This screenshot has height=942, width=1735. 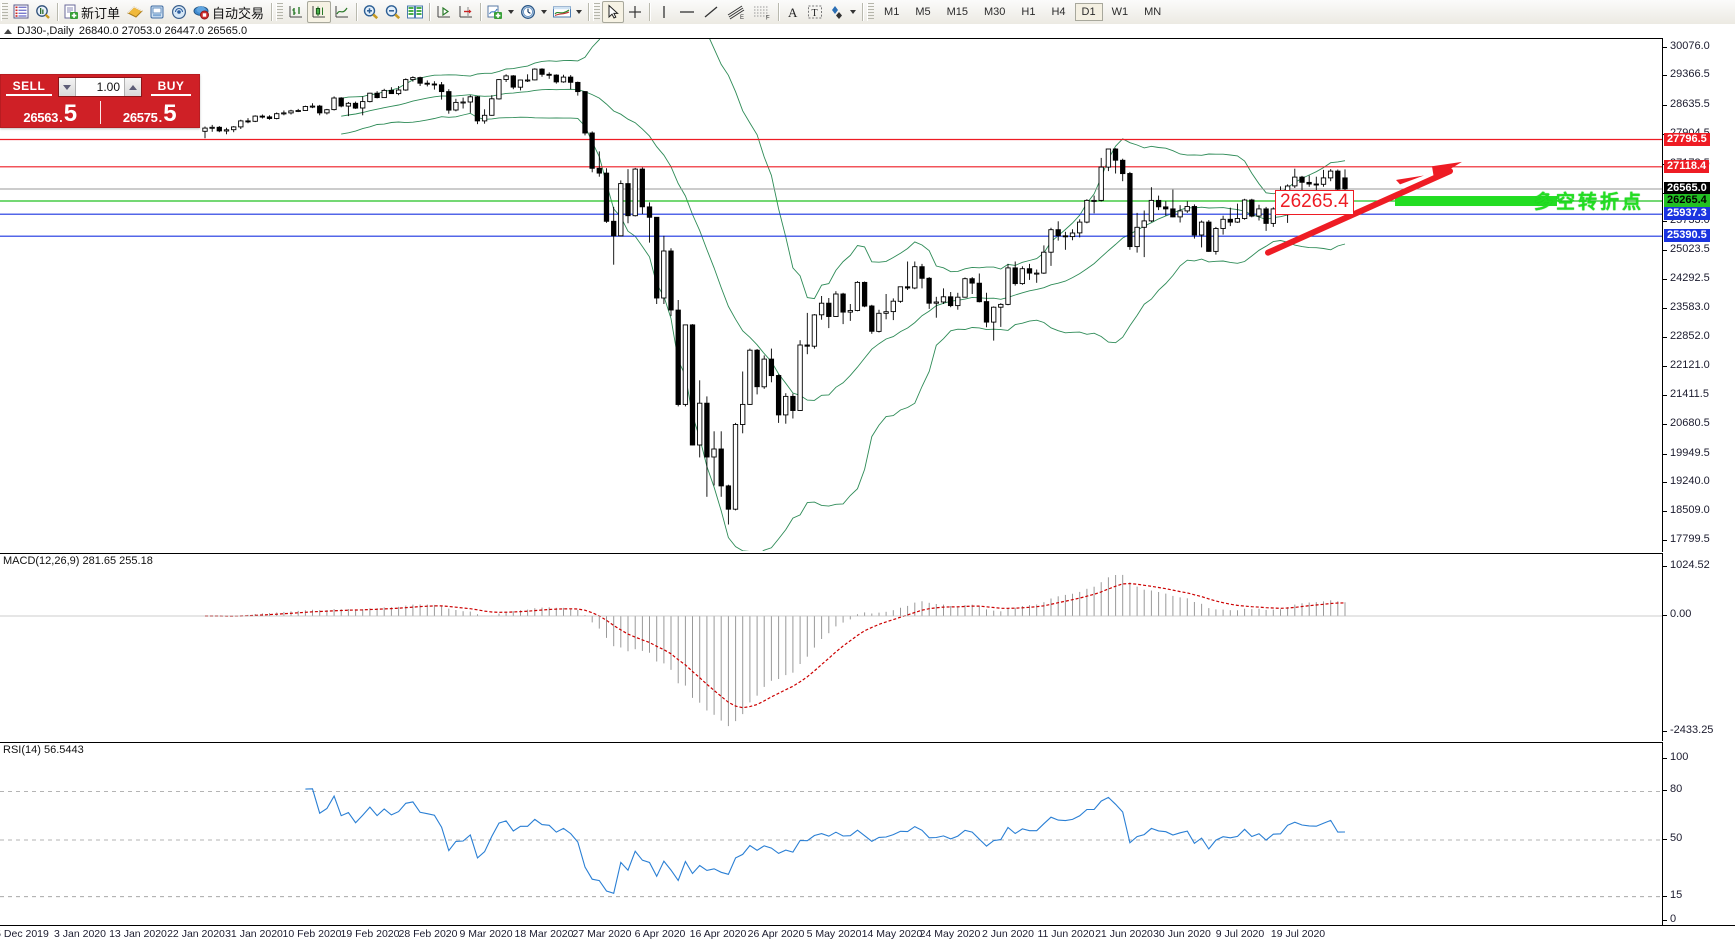 I want to click on timeframe-h1: H1, so click(x=1028, y=12).